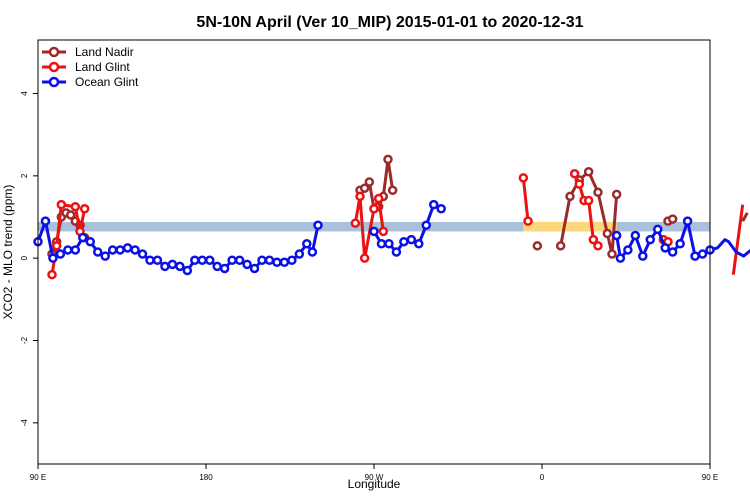  Describe the element at coordinates (54, 52) in the screenshot. I see `land-nadir-legend-marker` at that location.